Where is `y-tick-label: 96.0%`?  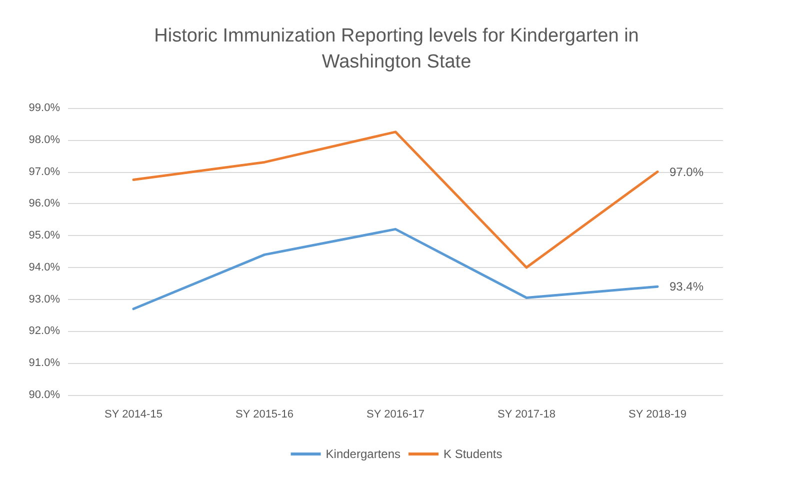
y-tick-label: 96.0% is located at coordinates (44, 204).